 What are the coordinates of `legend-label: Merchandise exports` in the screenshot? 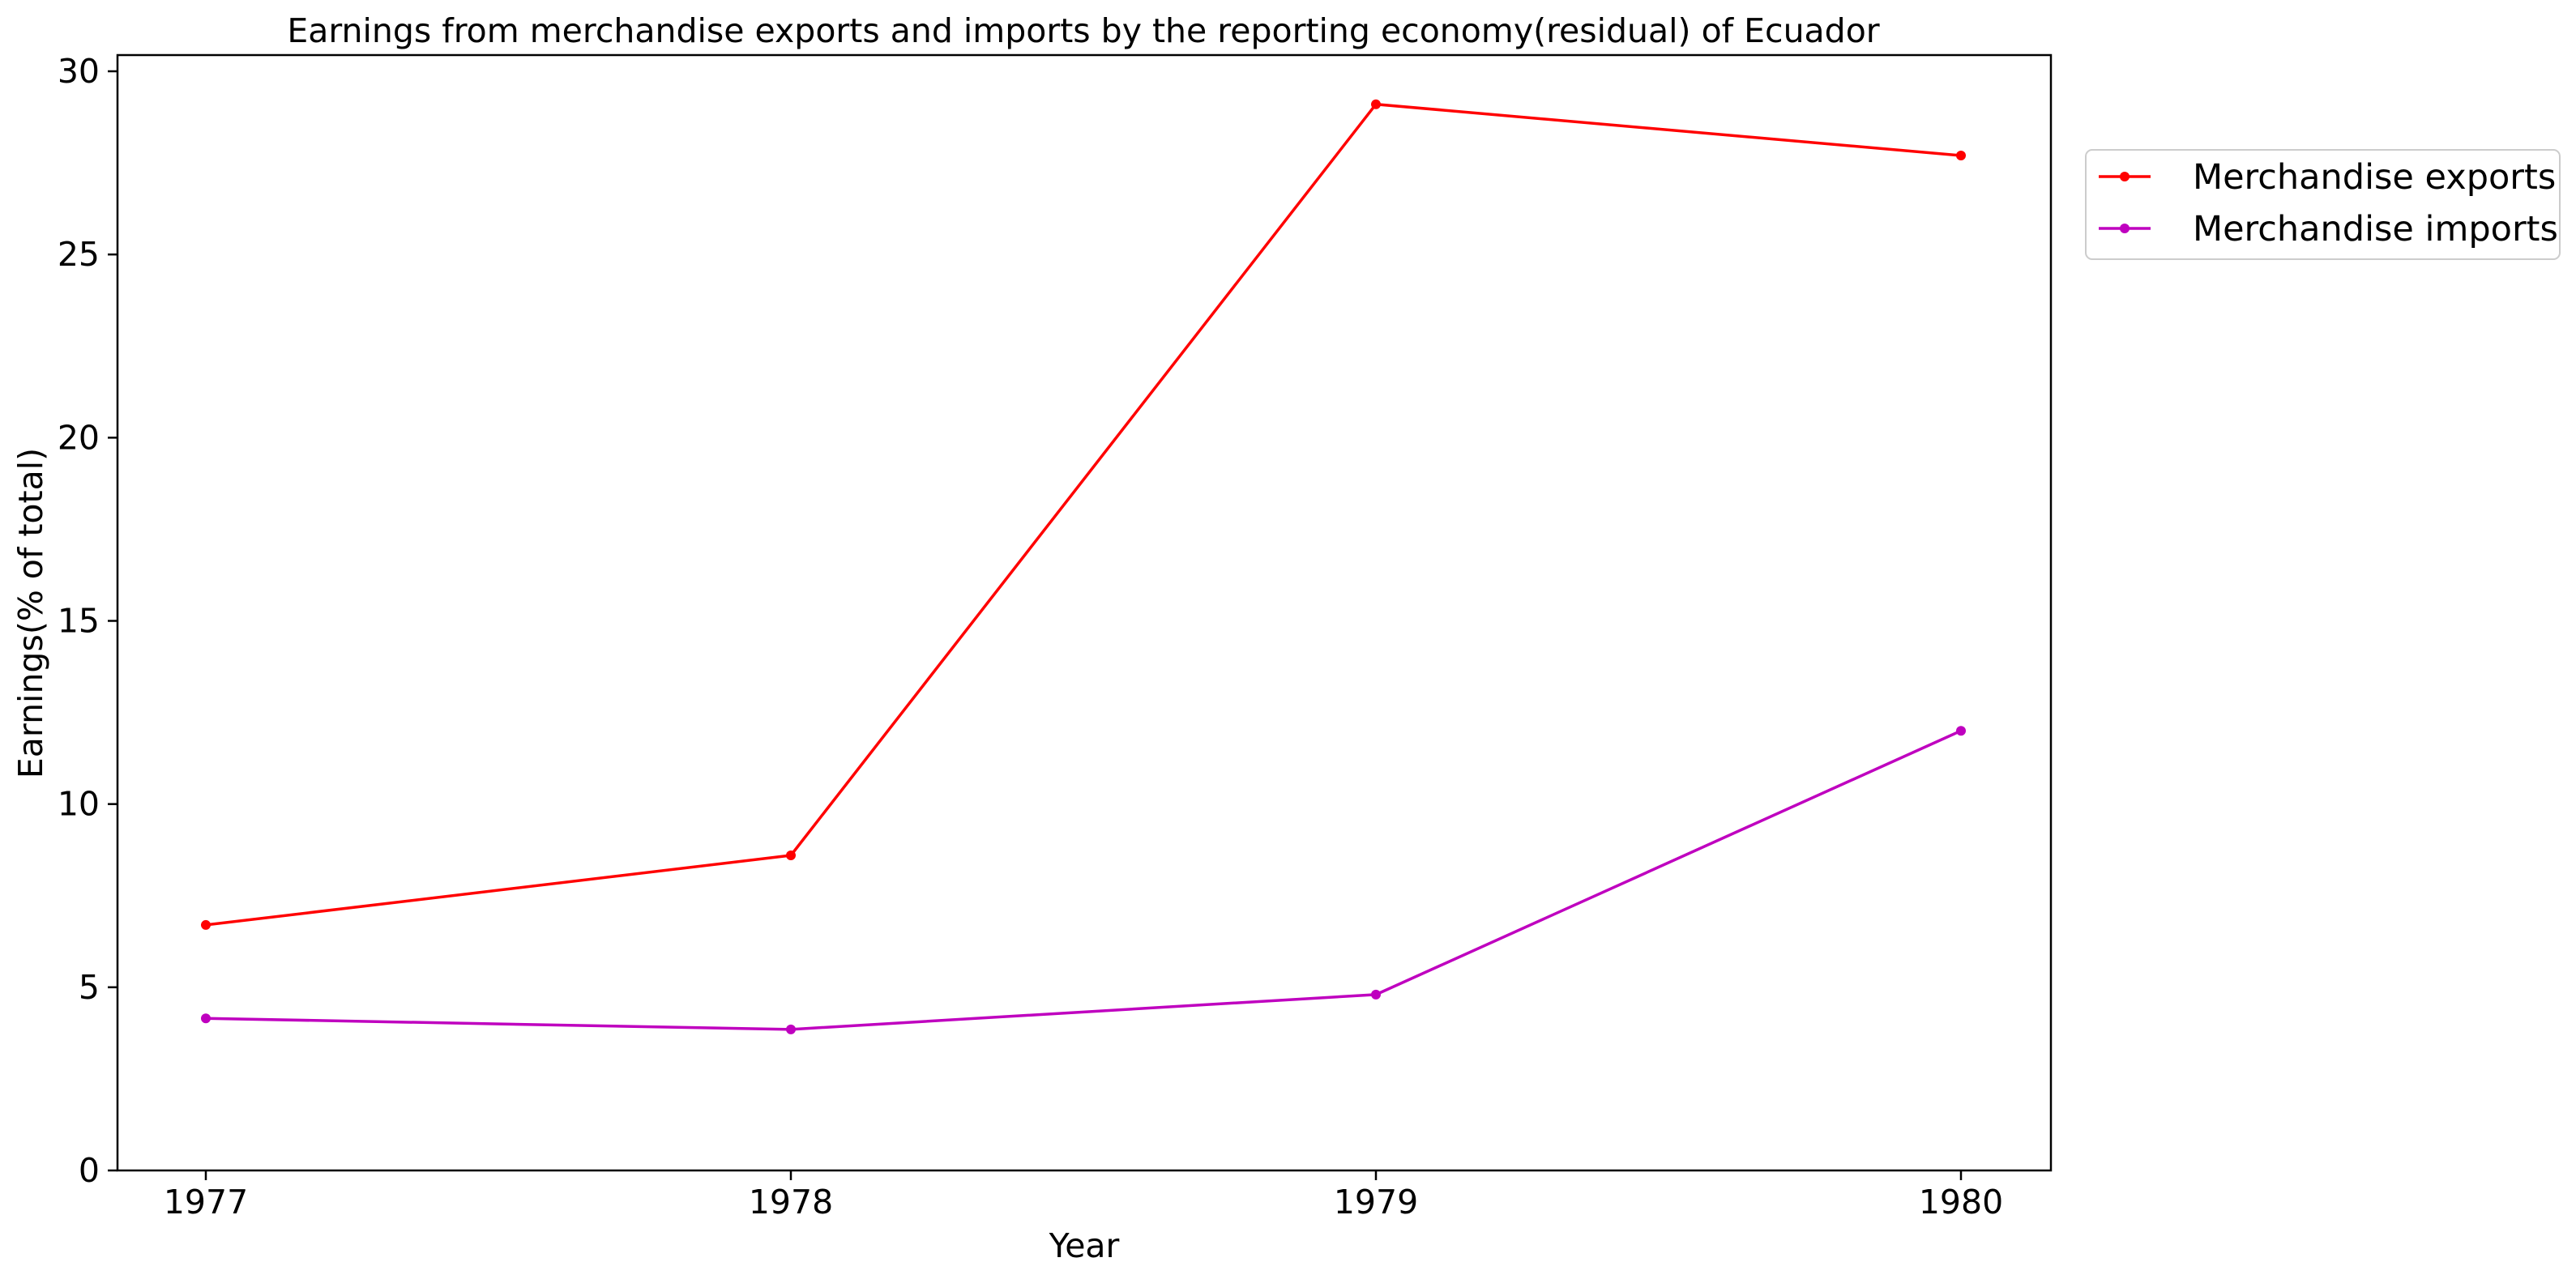 It's located at (2374, 177).